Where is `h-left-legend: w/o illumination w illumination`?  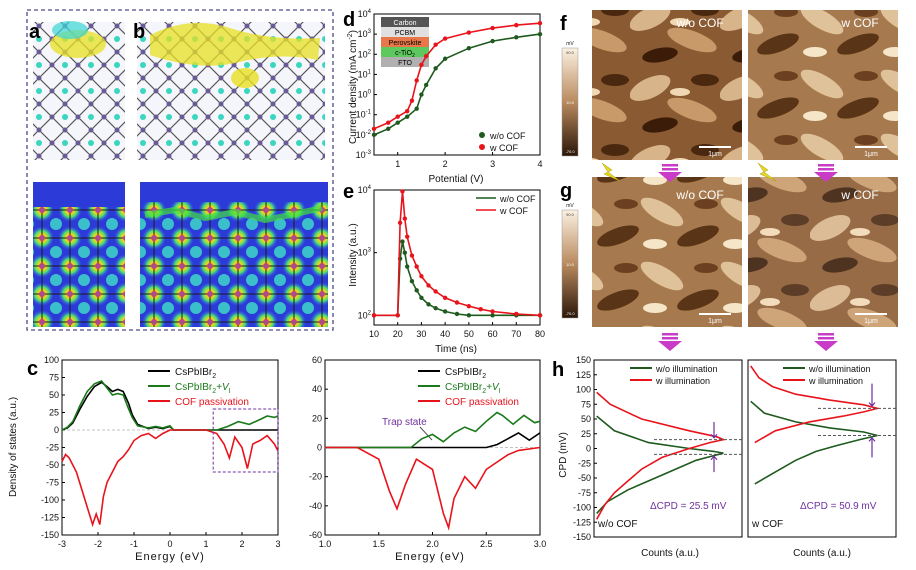 h-left-legend: w/o illumination w illumination is located at coordinates (674, 375).